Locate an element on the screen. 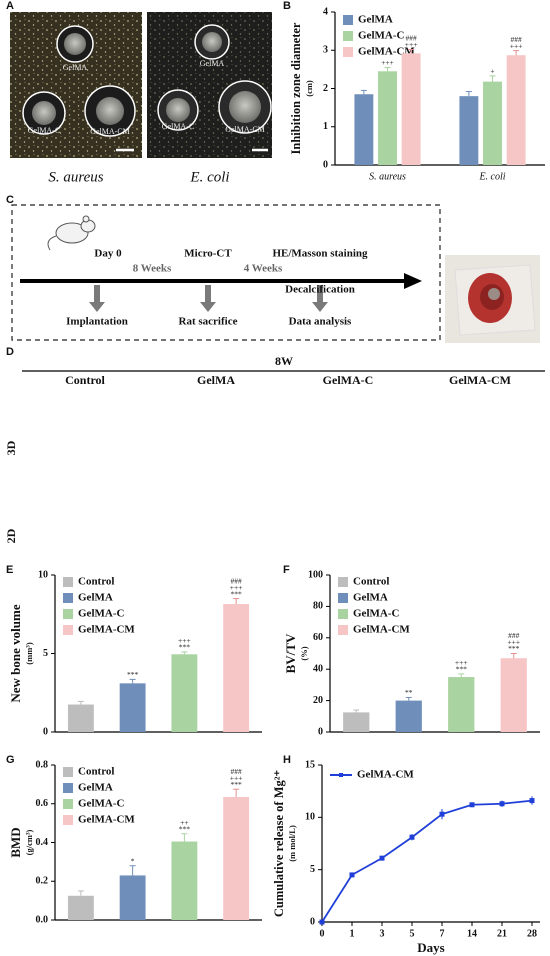  stage-result: Implantation is located at coordinates (97, 322).